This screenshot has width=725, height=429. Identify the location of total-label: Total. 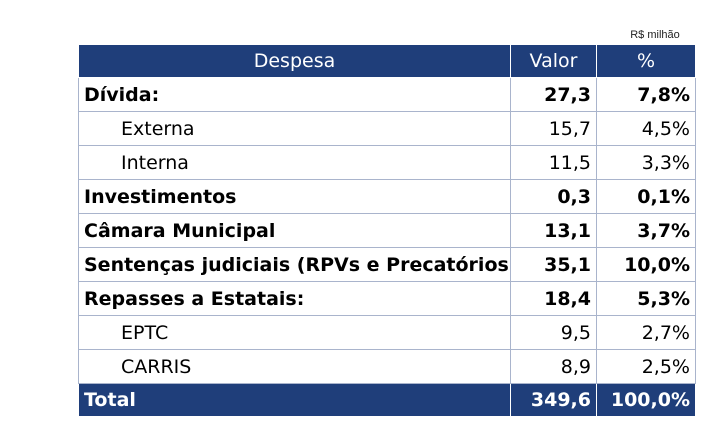
(294, 400).